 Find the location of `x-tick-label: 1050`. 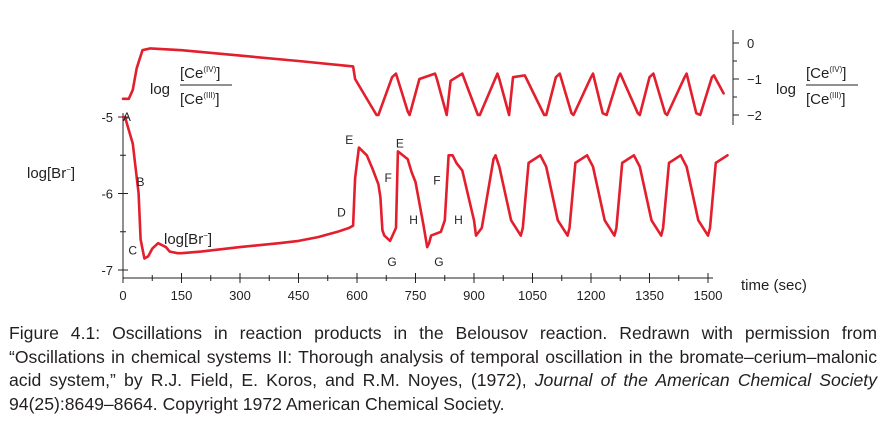

x-tick-label: 1050 is located at coordinates (532, 295).